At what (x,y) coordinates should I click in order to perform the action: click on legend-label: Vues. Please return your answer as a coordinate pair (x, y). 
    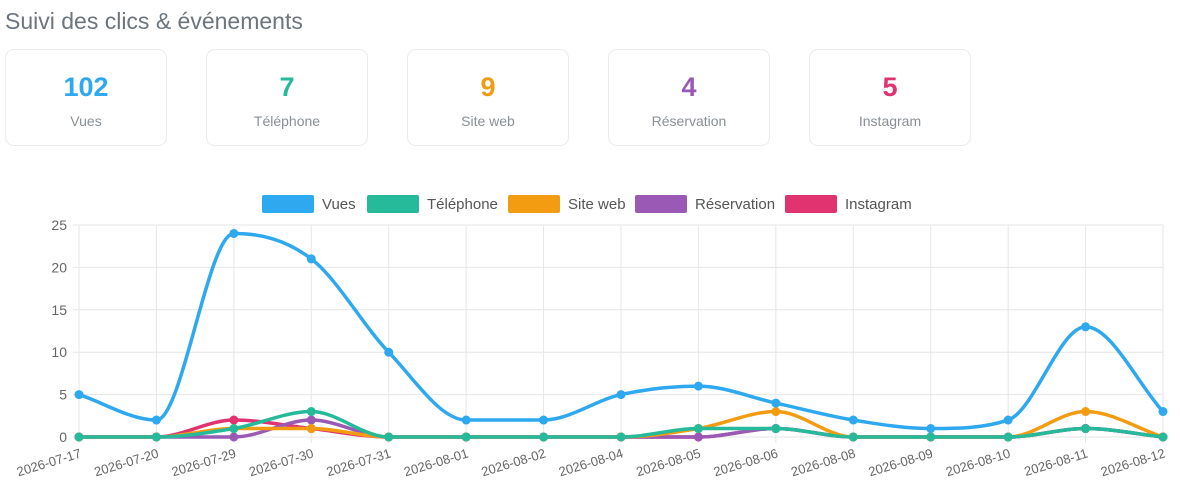
    Looking at the image, I should click on (339, 204).